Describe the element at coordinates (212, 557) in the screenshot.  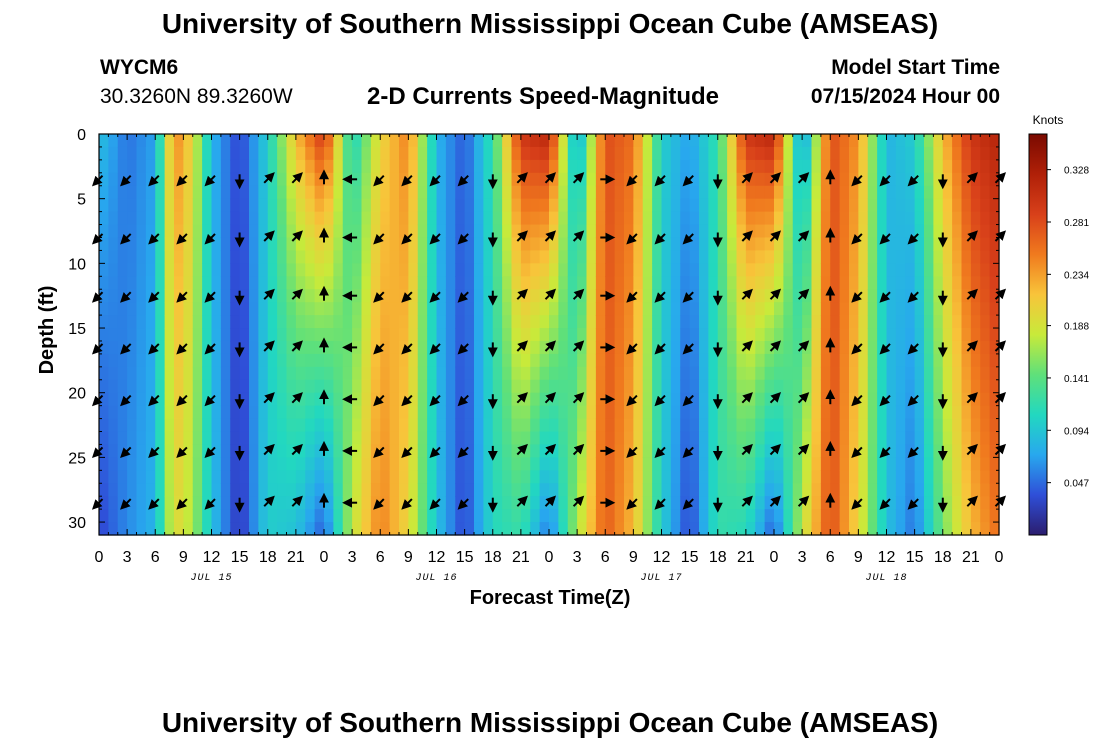
I see `x-tick-label: 12` at that location.